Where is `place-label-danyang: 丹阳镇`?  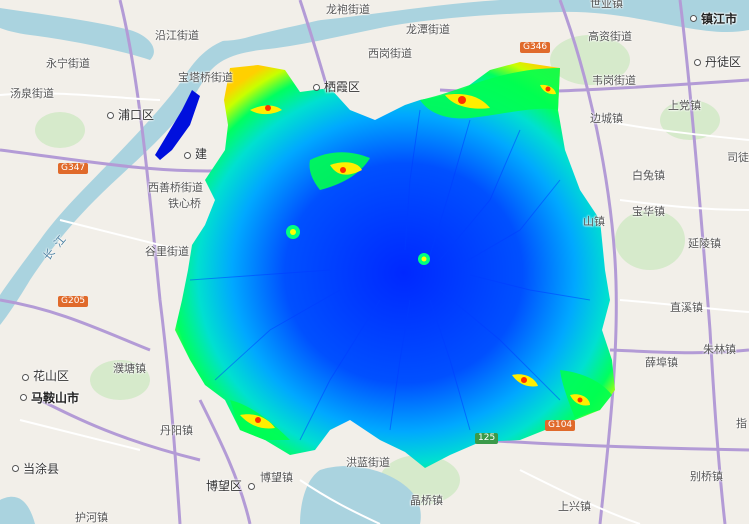 place-label-danyang: 丹阳镇 is located at coordinates (176, 430).